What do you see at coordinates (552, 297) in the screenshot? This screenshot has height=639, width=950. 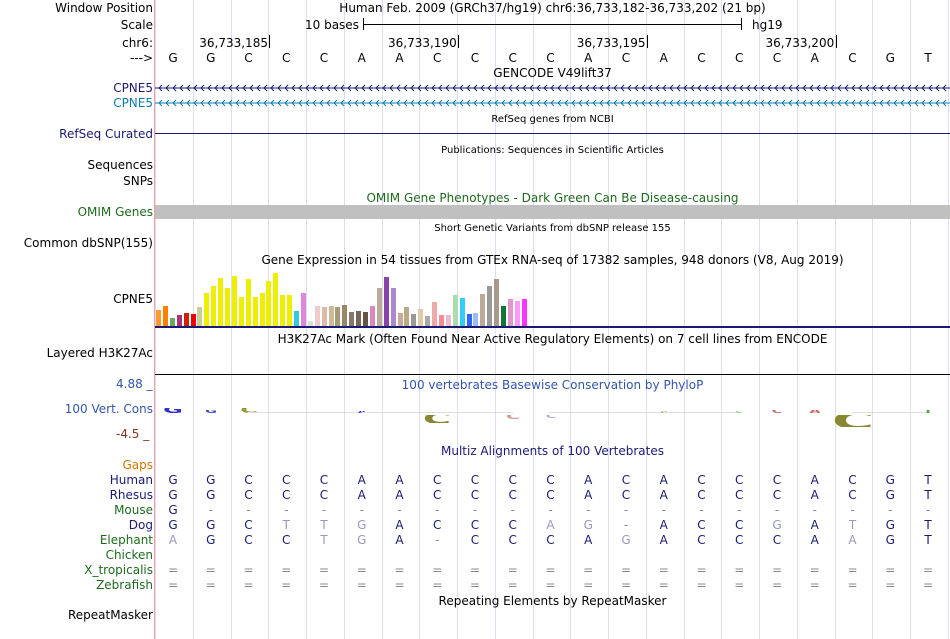 I see `gtex-bar-chart` at bounding box center [552, 297].